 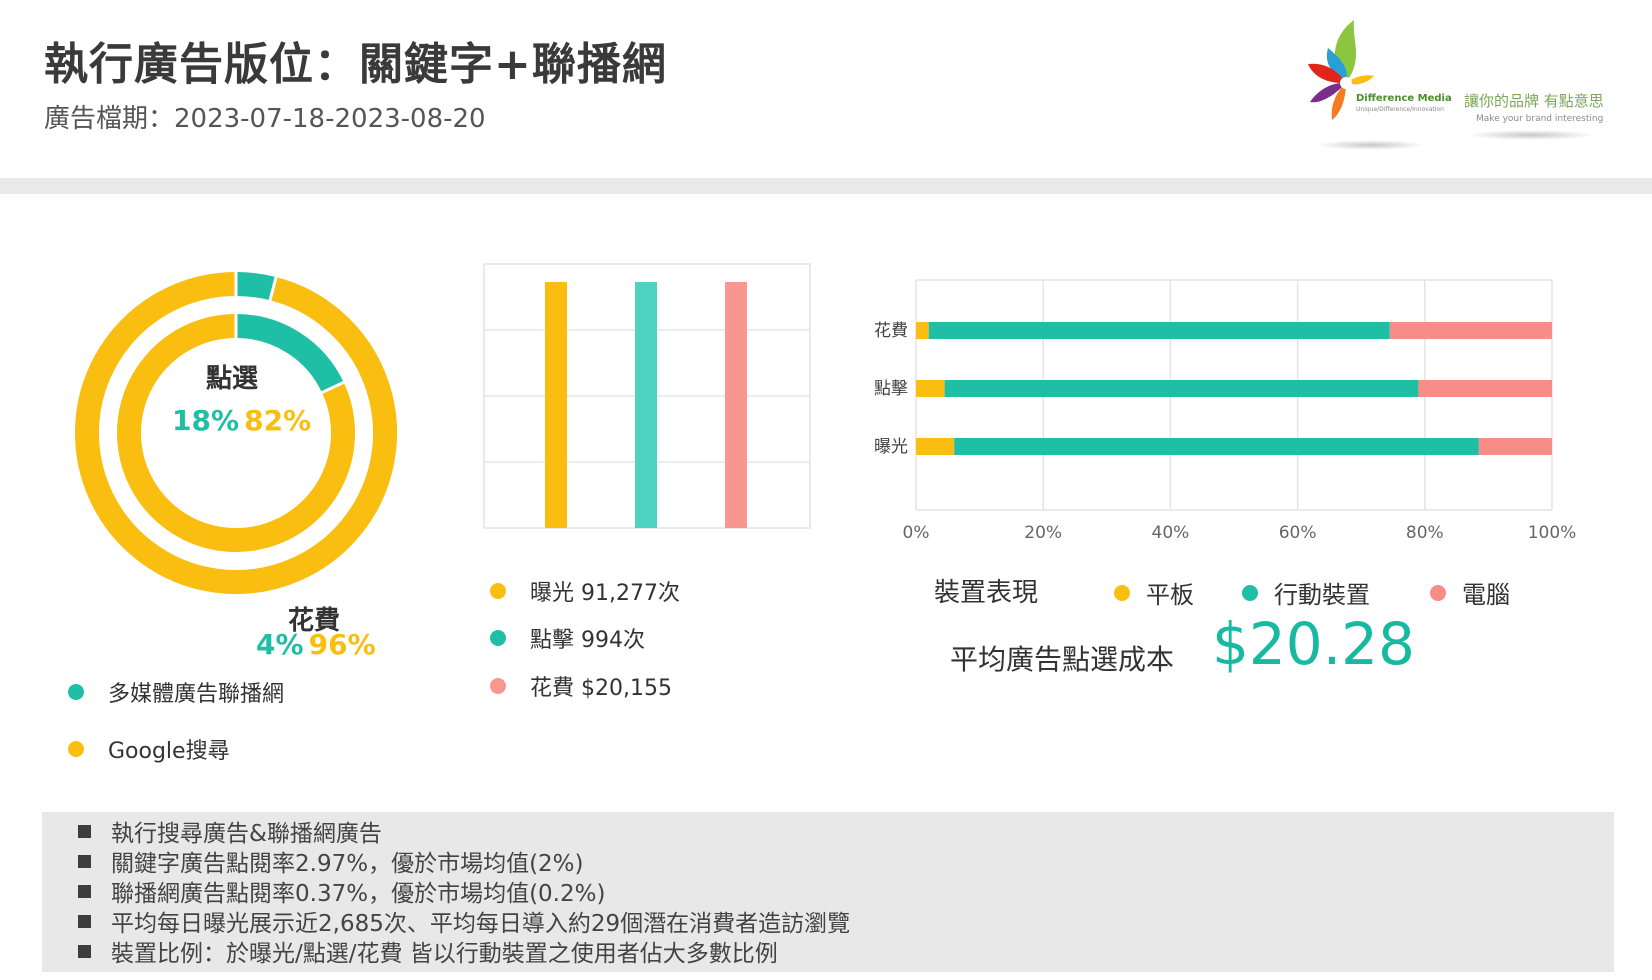 I want to click on logo-shadow, so click(x=1371, y=145).